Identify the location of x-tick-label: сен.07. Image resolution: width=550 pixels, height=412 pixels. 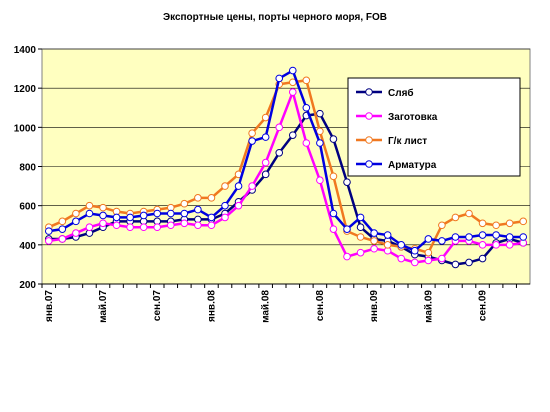
(157, 306).